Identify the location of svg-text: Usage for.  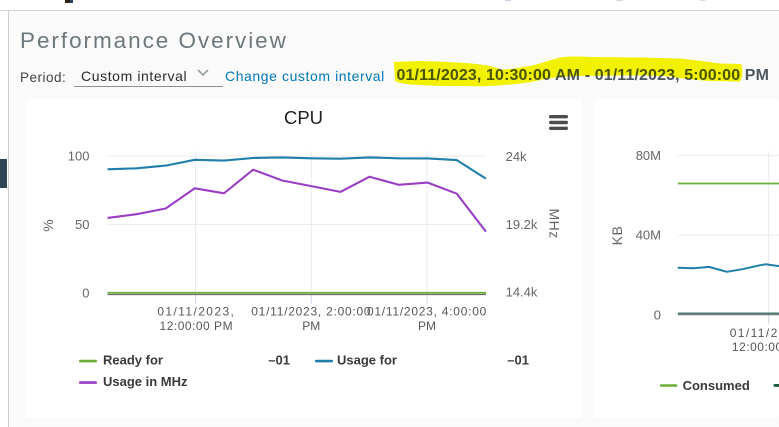
(367, 360).